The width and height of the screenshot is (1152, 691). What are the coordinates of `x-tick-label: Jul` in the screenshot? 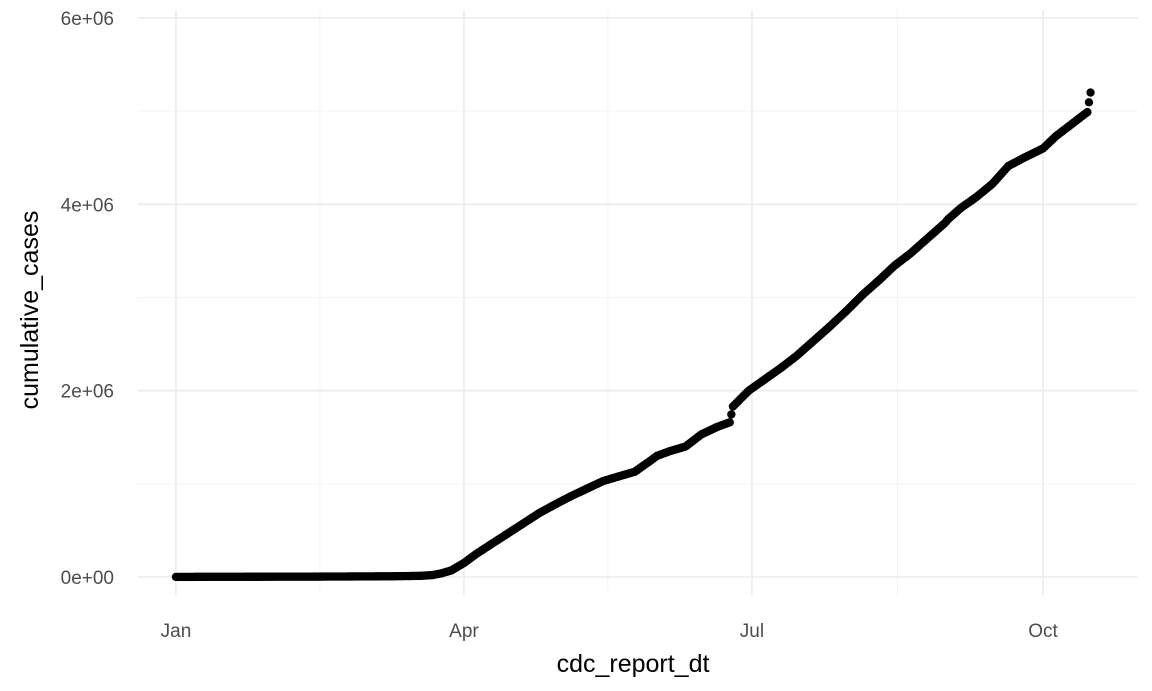 It's located at (752, 631).